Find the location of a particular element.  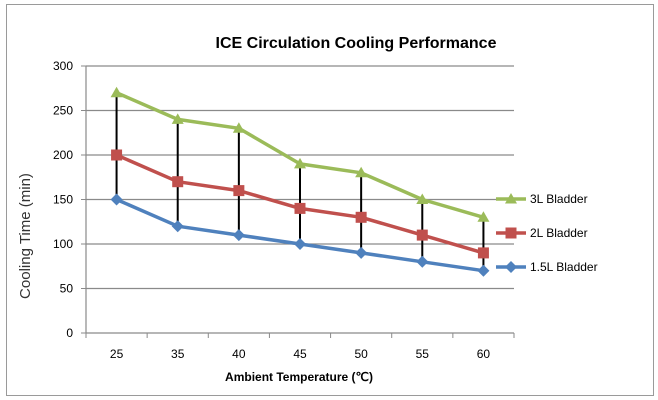

legend-label-1-5l-bladder: 1.5L Bladder is located at coordinates (564, 267).